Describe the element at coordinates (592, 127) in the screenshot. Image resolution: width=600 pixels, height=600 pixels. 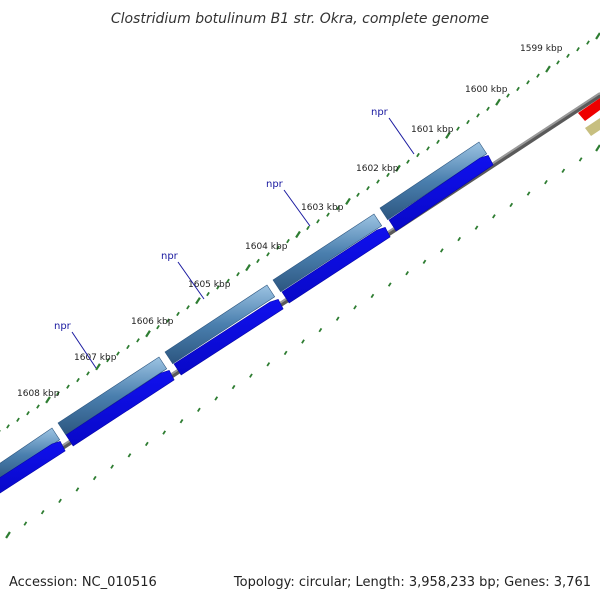
I see `feature-olive` at that location.